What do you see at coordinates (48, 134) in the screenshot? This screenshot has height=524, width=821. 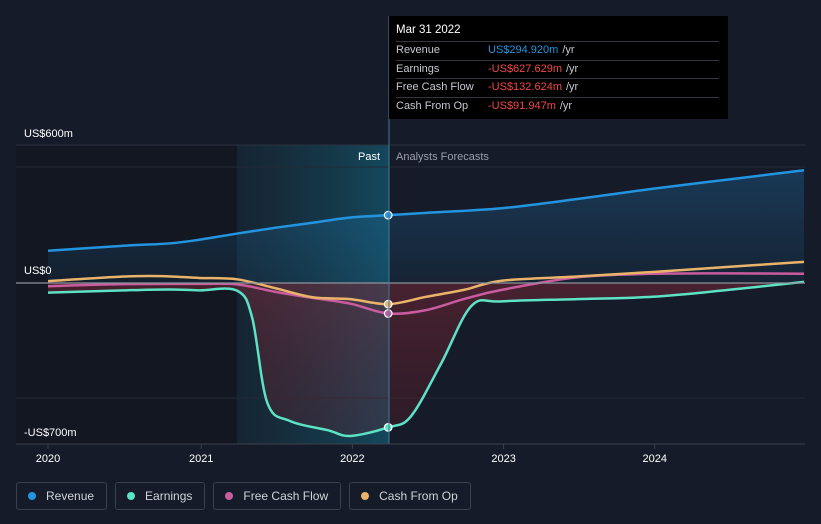 I see `y-label-top: US$600m` at bounding box center [48, 134].